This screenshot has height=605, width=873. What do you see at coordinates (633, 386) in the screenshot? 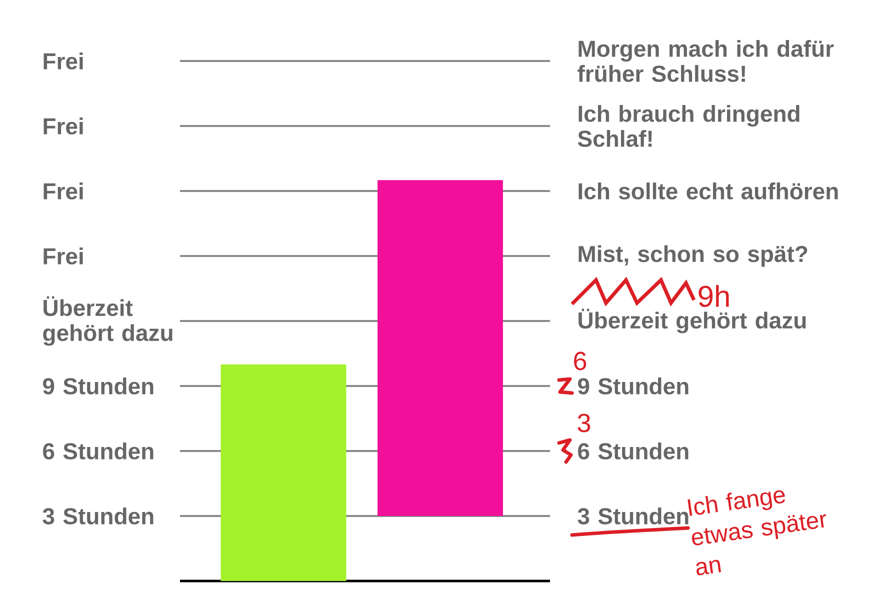
I see `y2-tick-label: 9 Stunden` at bounding box center [633, 386].